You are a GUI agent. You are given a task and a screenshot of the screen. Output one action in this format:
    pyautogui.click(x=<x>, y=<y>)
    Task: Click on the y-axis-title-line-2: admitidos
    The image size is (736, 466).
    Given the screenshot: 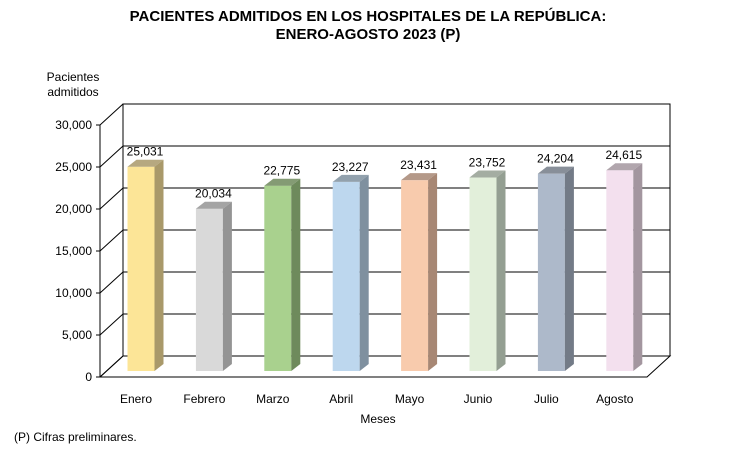 What is the action you would take?
    pyautogui.click(x=73, y=92)
    